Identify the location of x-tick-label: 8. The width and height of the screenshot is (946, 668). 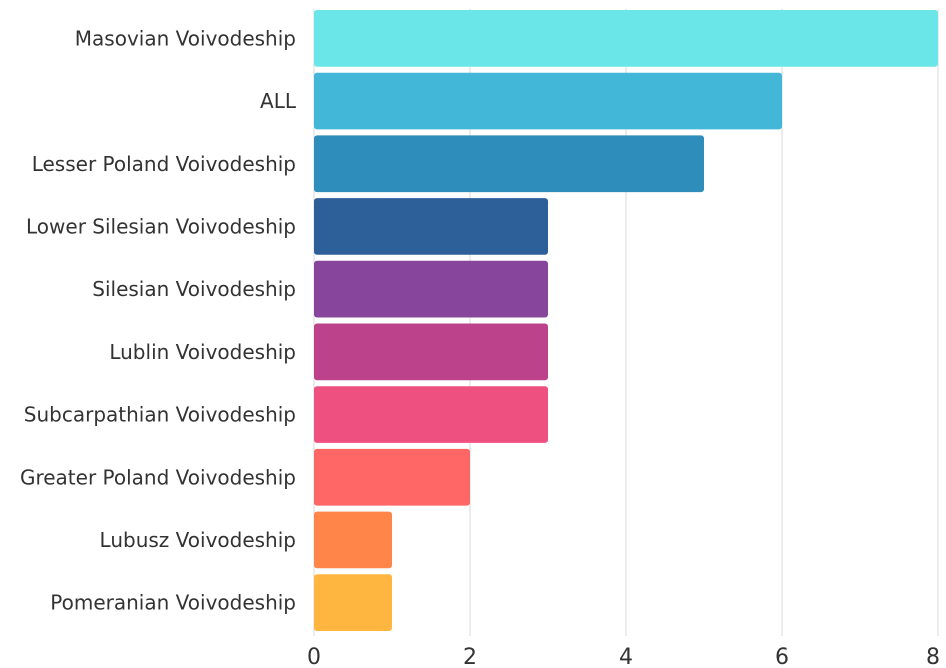
(933, 656).